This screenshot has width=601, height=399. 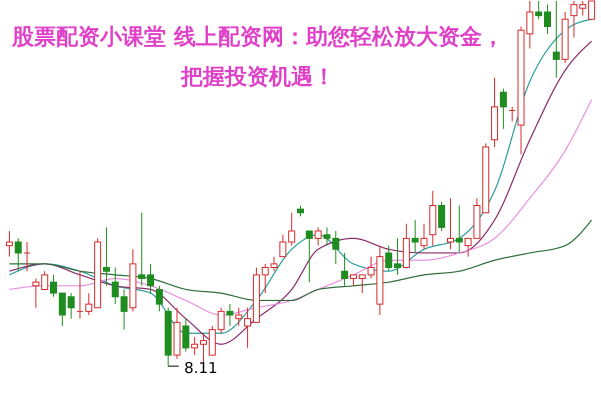 I want to click on text: 股票配资小课堂 线上配资网：助您轻松放大资金，把握投资机遇！, so click(x=257, y=57).